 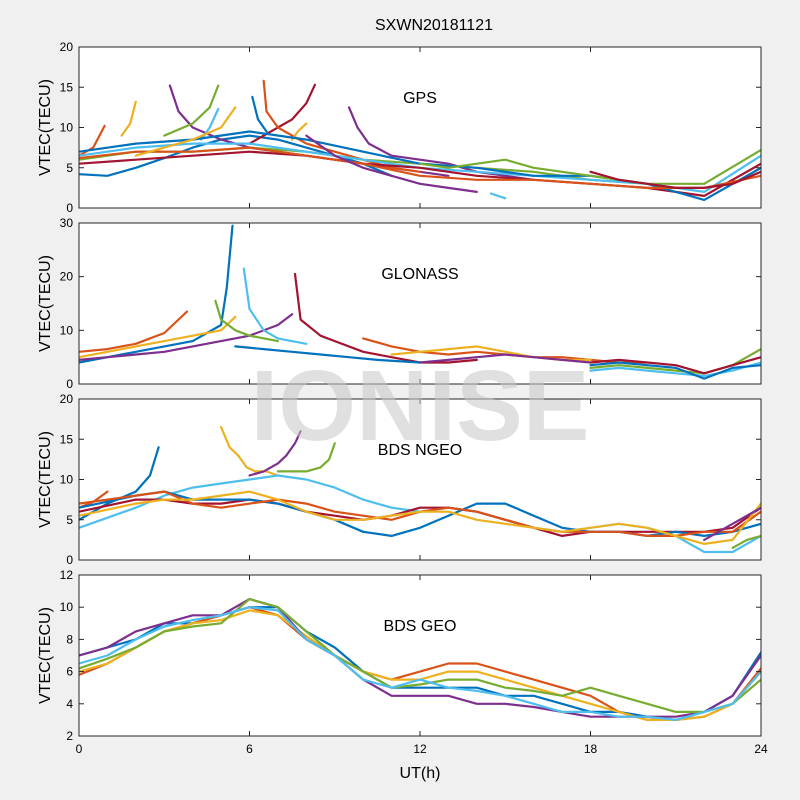 I want to click on watermark: IONISE, so click(x=420, y=406).